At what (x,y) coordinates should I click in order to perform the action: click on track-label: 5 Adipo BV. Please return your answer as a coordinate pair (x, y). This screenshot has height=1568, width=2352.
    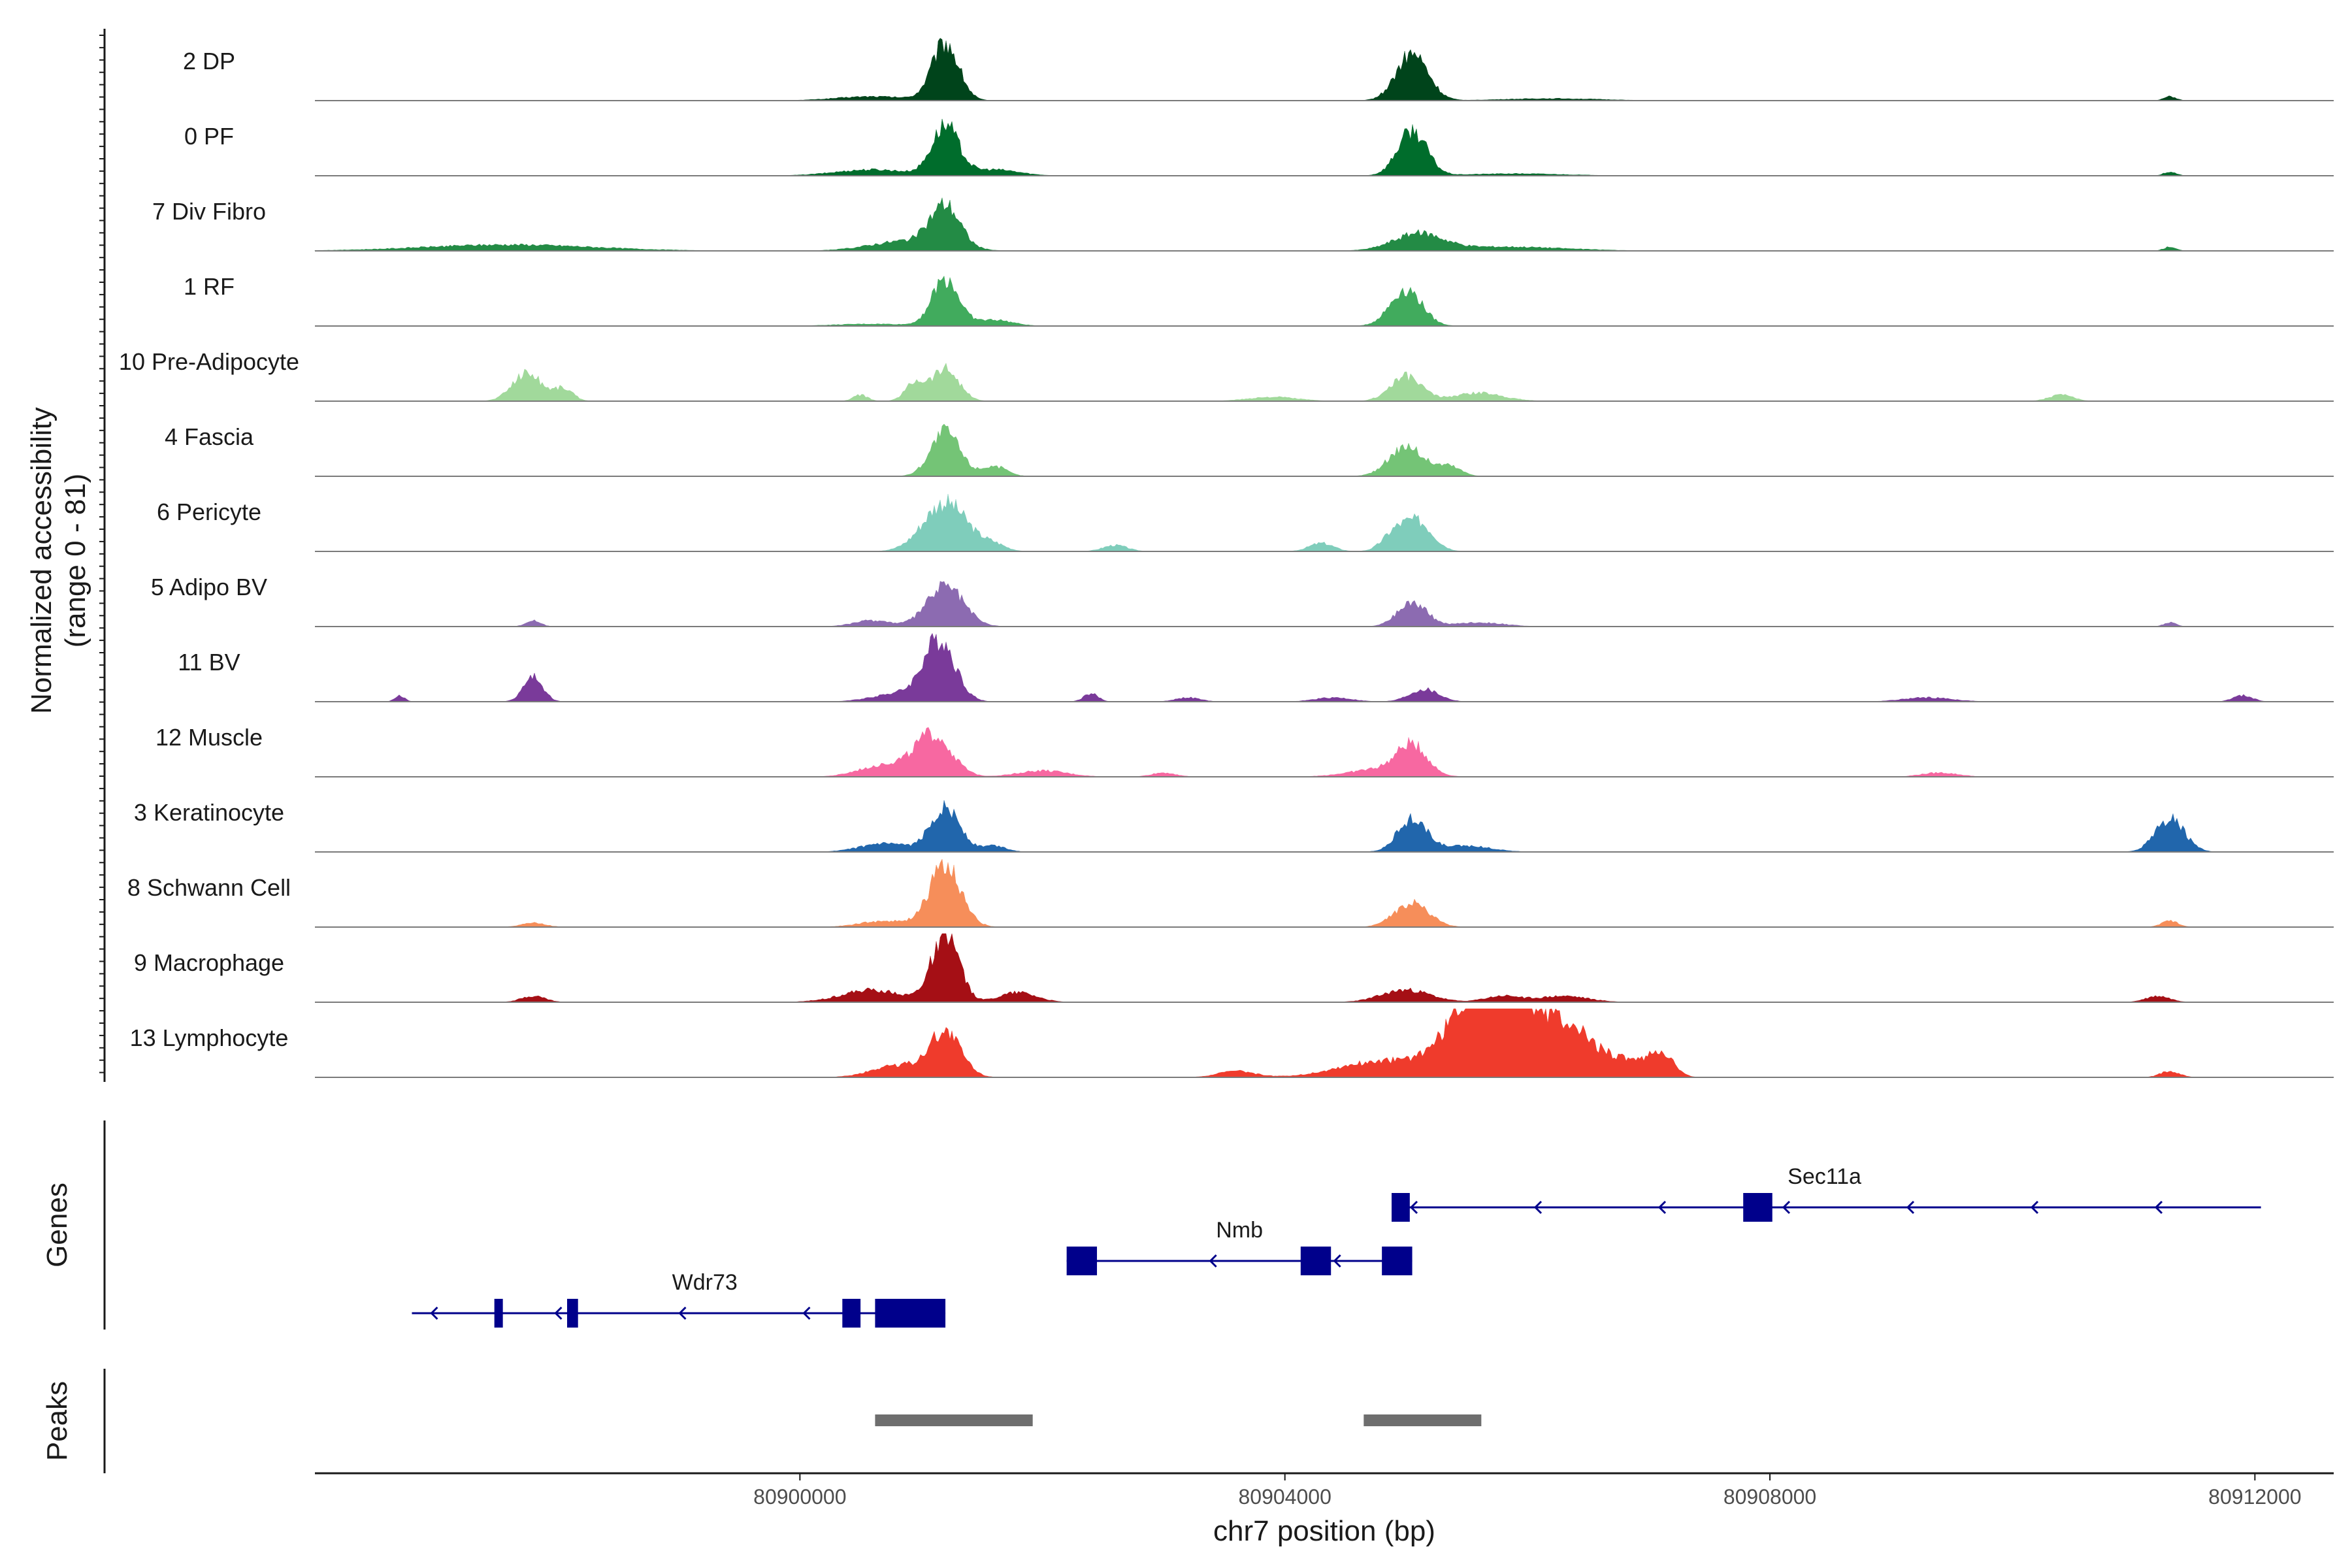
    Looking at the image, I should click on (209, 587).